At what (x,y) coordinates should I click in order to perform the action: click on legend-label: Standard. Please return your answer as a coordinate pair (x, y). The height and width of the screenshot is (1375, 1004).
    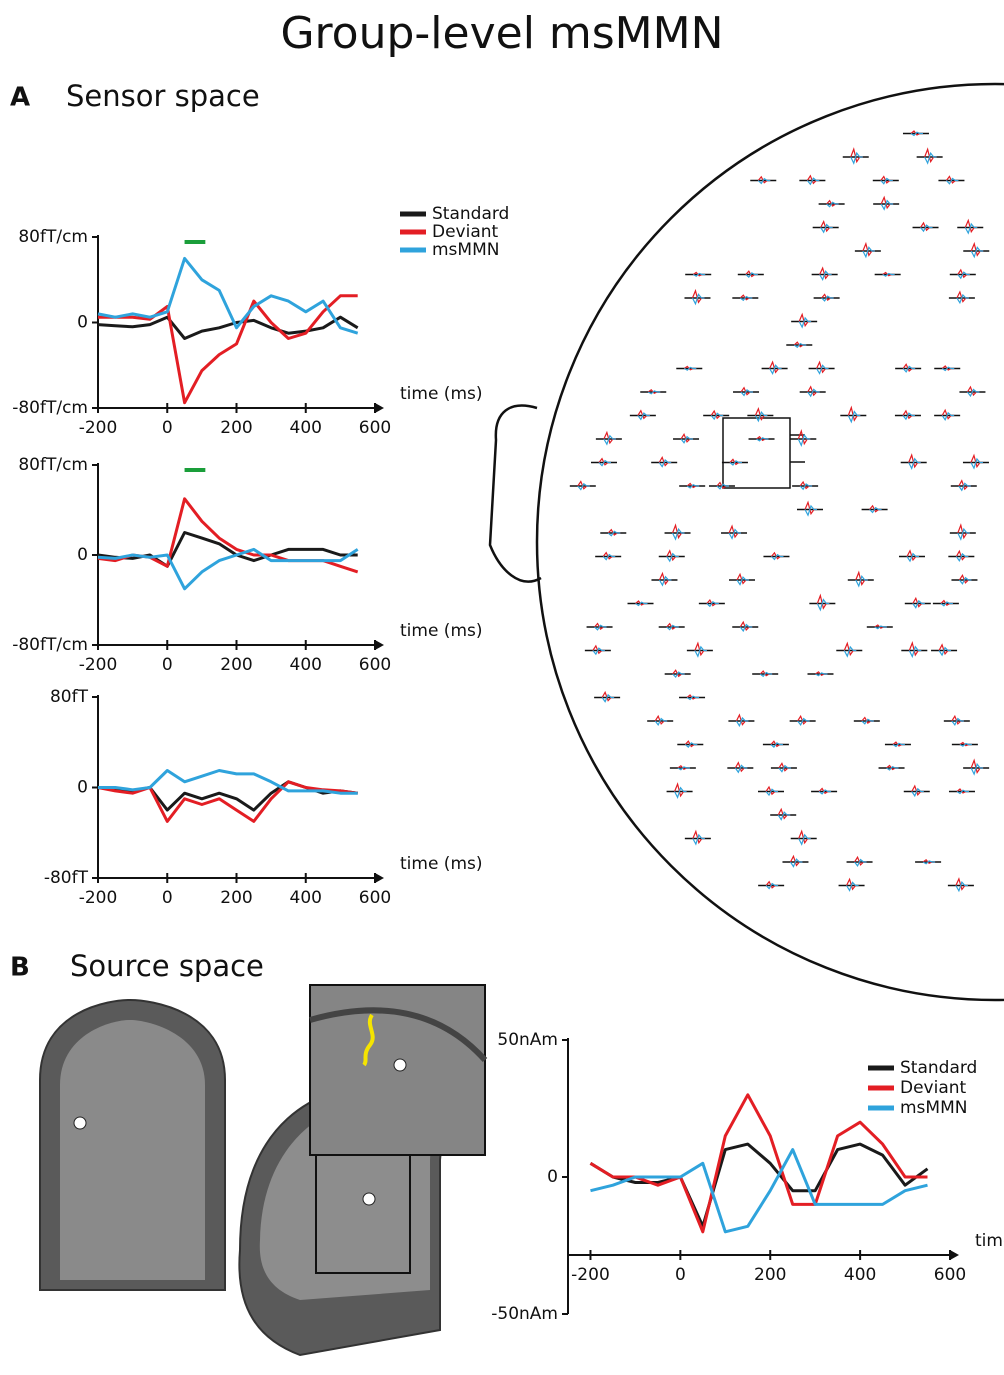
    Looking at the image, I should click on (470, 214).